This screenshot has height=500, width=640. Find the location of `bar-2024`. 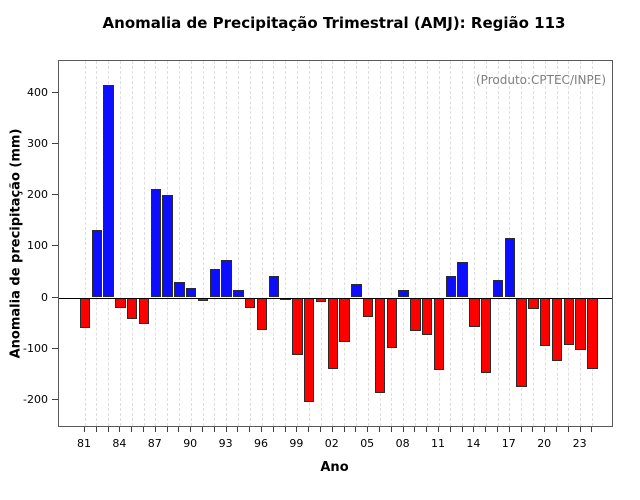

bar-2024 is located at coordinates (592, 333).